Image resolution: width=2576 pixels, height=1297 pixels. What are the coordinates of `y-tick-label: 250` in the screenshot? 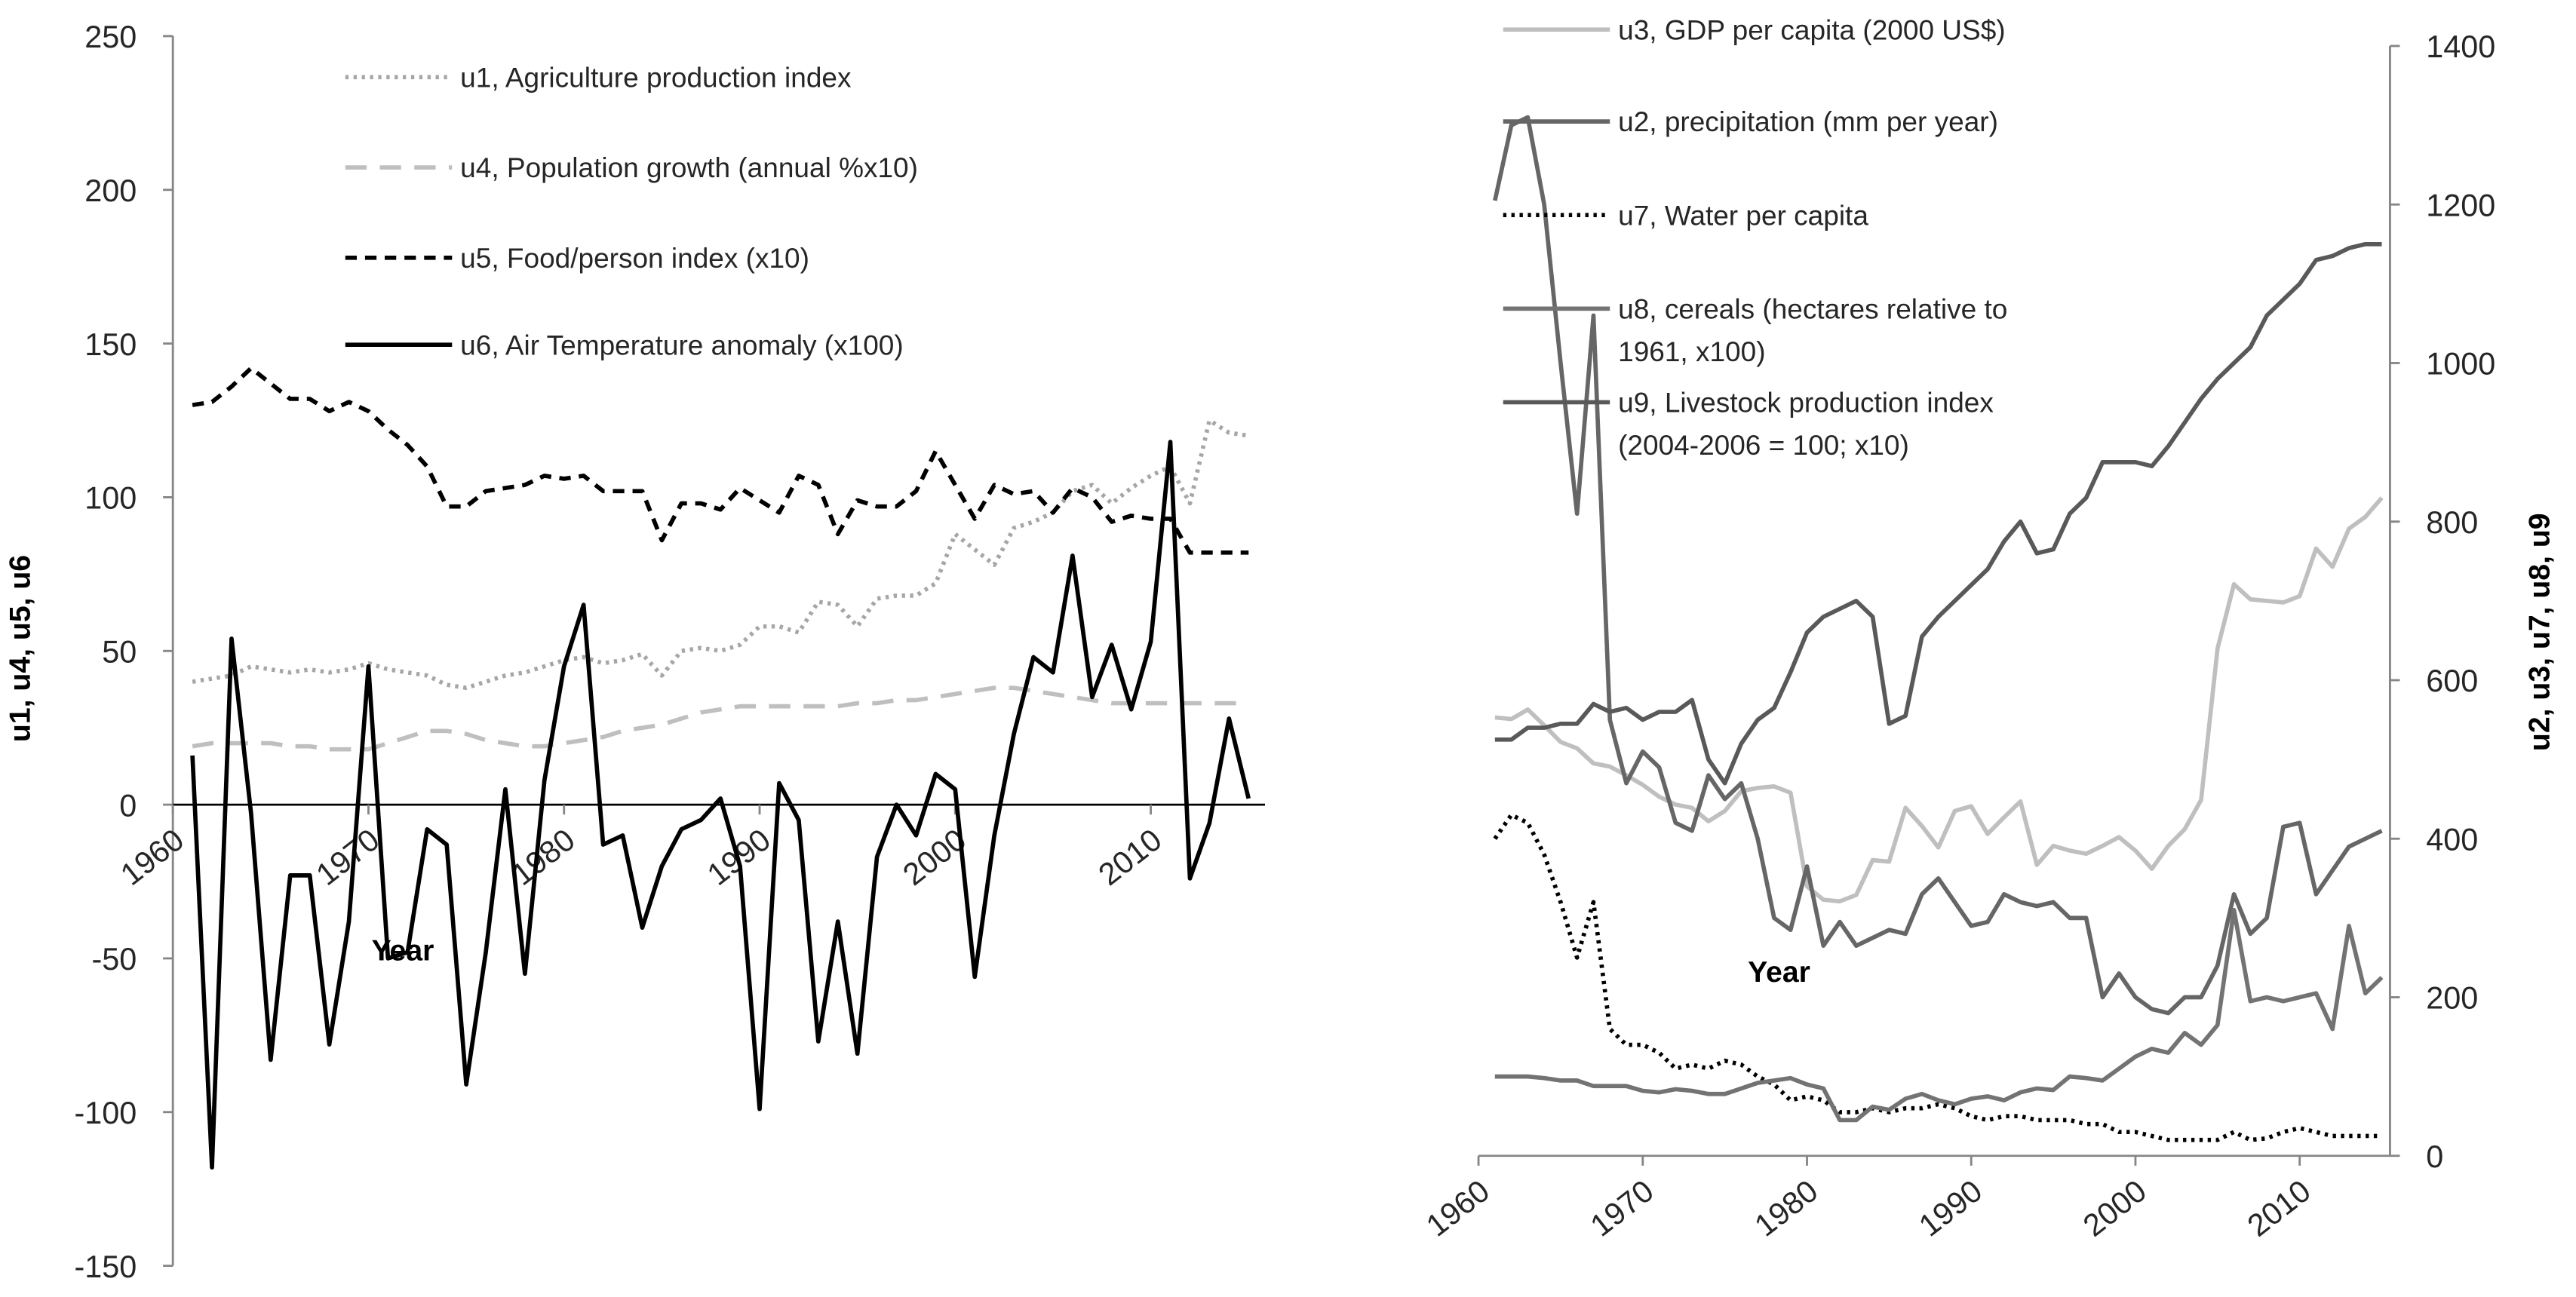 It's located at (110, 37).